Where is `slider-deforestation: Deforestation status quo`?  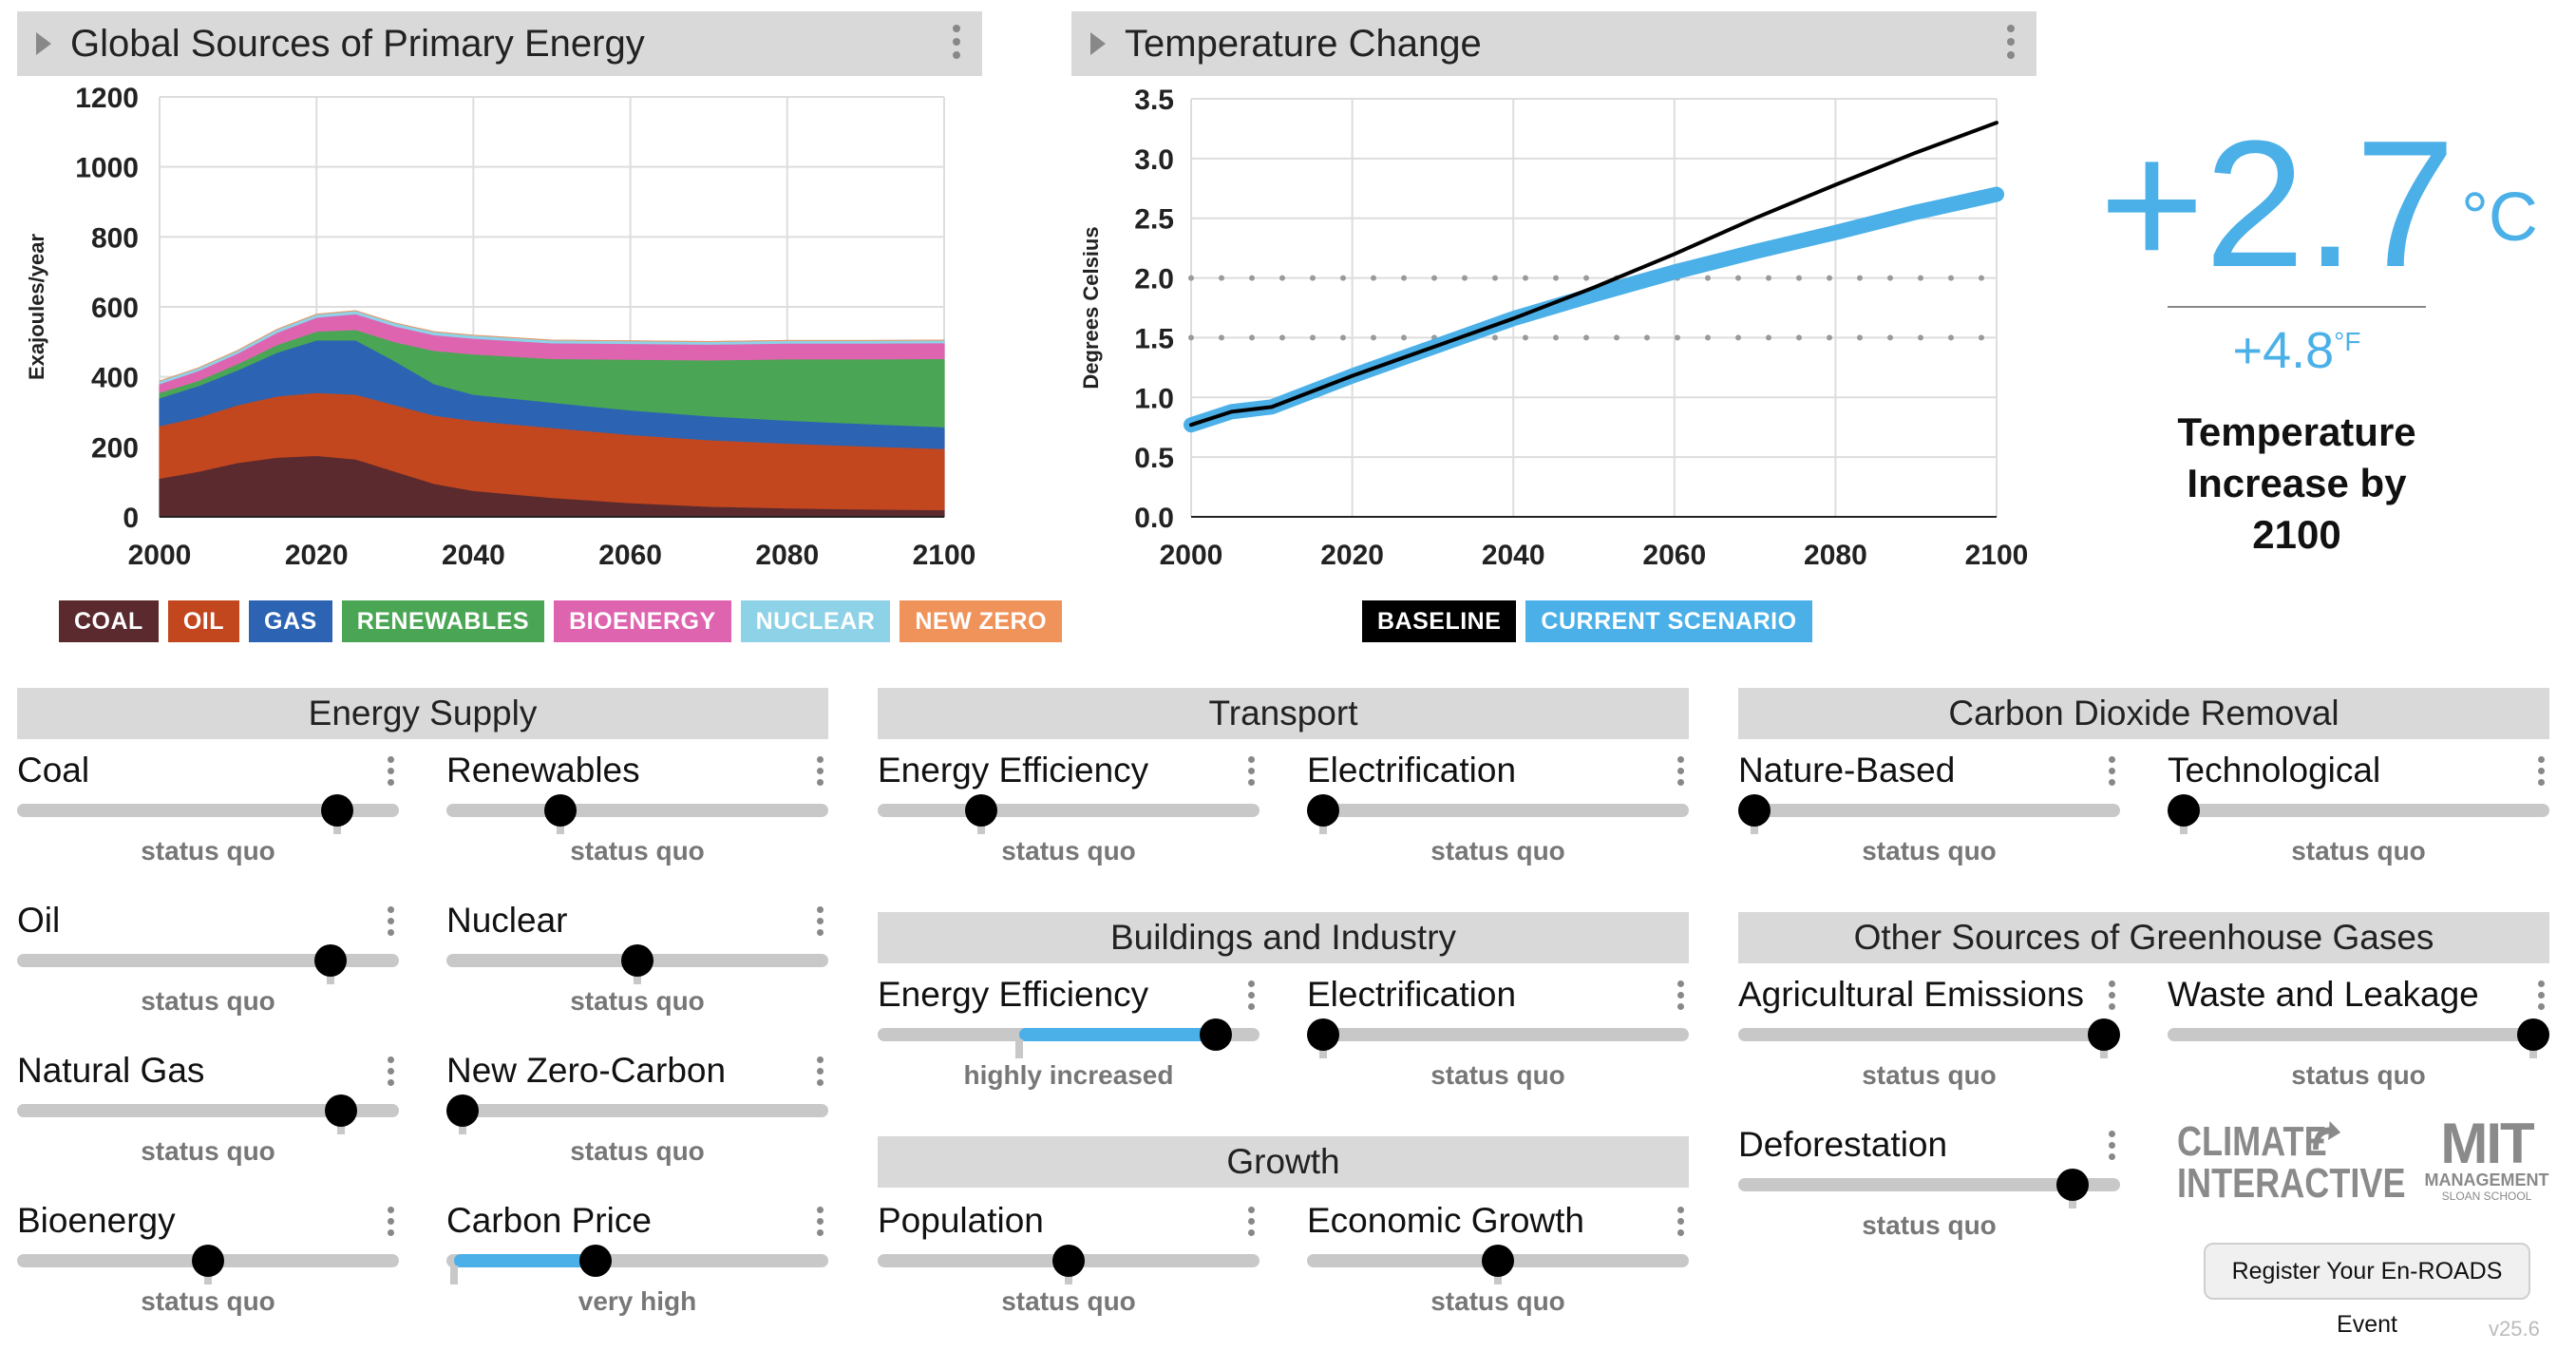
slider-deforestation: Deforestation status quo is located at coordinates (1929, 1182).